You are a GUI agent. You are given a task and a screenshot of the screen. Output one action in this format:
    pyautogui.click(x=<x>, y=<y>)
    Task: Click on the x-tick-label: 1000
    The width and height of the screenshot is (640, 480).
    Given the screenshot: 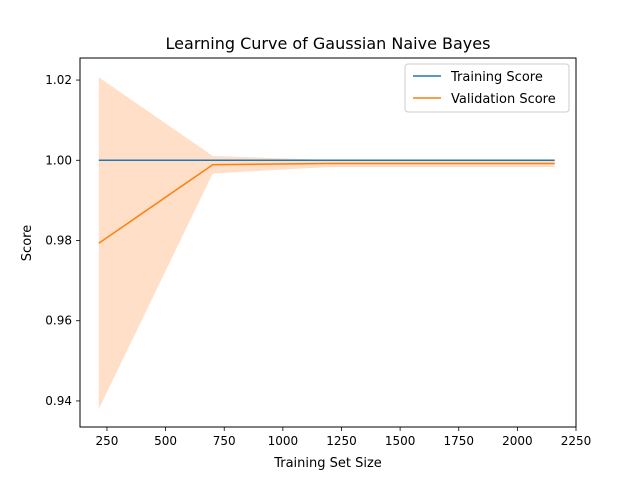 What is the action you would take?
    pyautogui.click(x=283, y=441)
    